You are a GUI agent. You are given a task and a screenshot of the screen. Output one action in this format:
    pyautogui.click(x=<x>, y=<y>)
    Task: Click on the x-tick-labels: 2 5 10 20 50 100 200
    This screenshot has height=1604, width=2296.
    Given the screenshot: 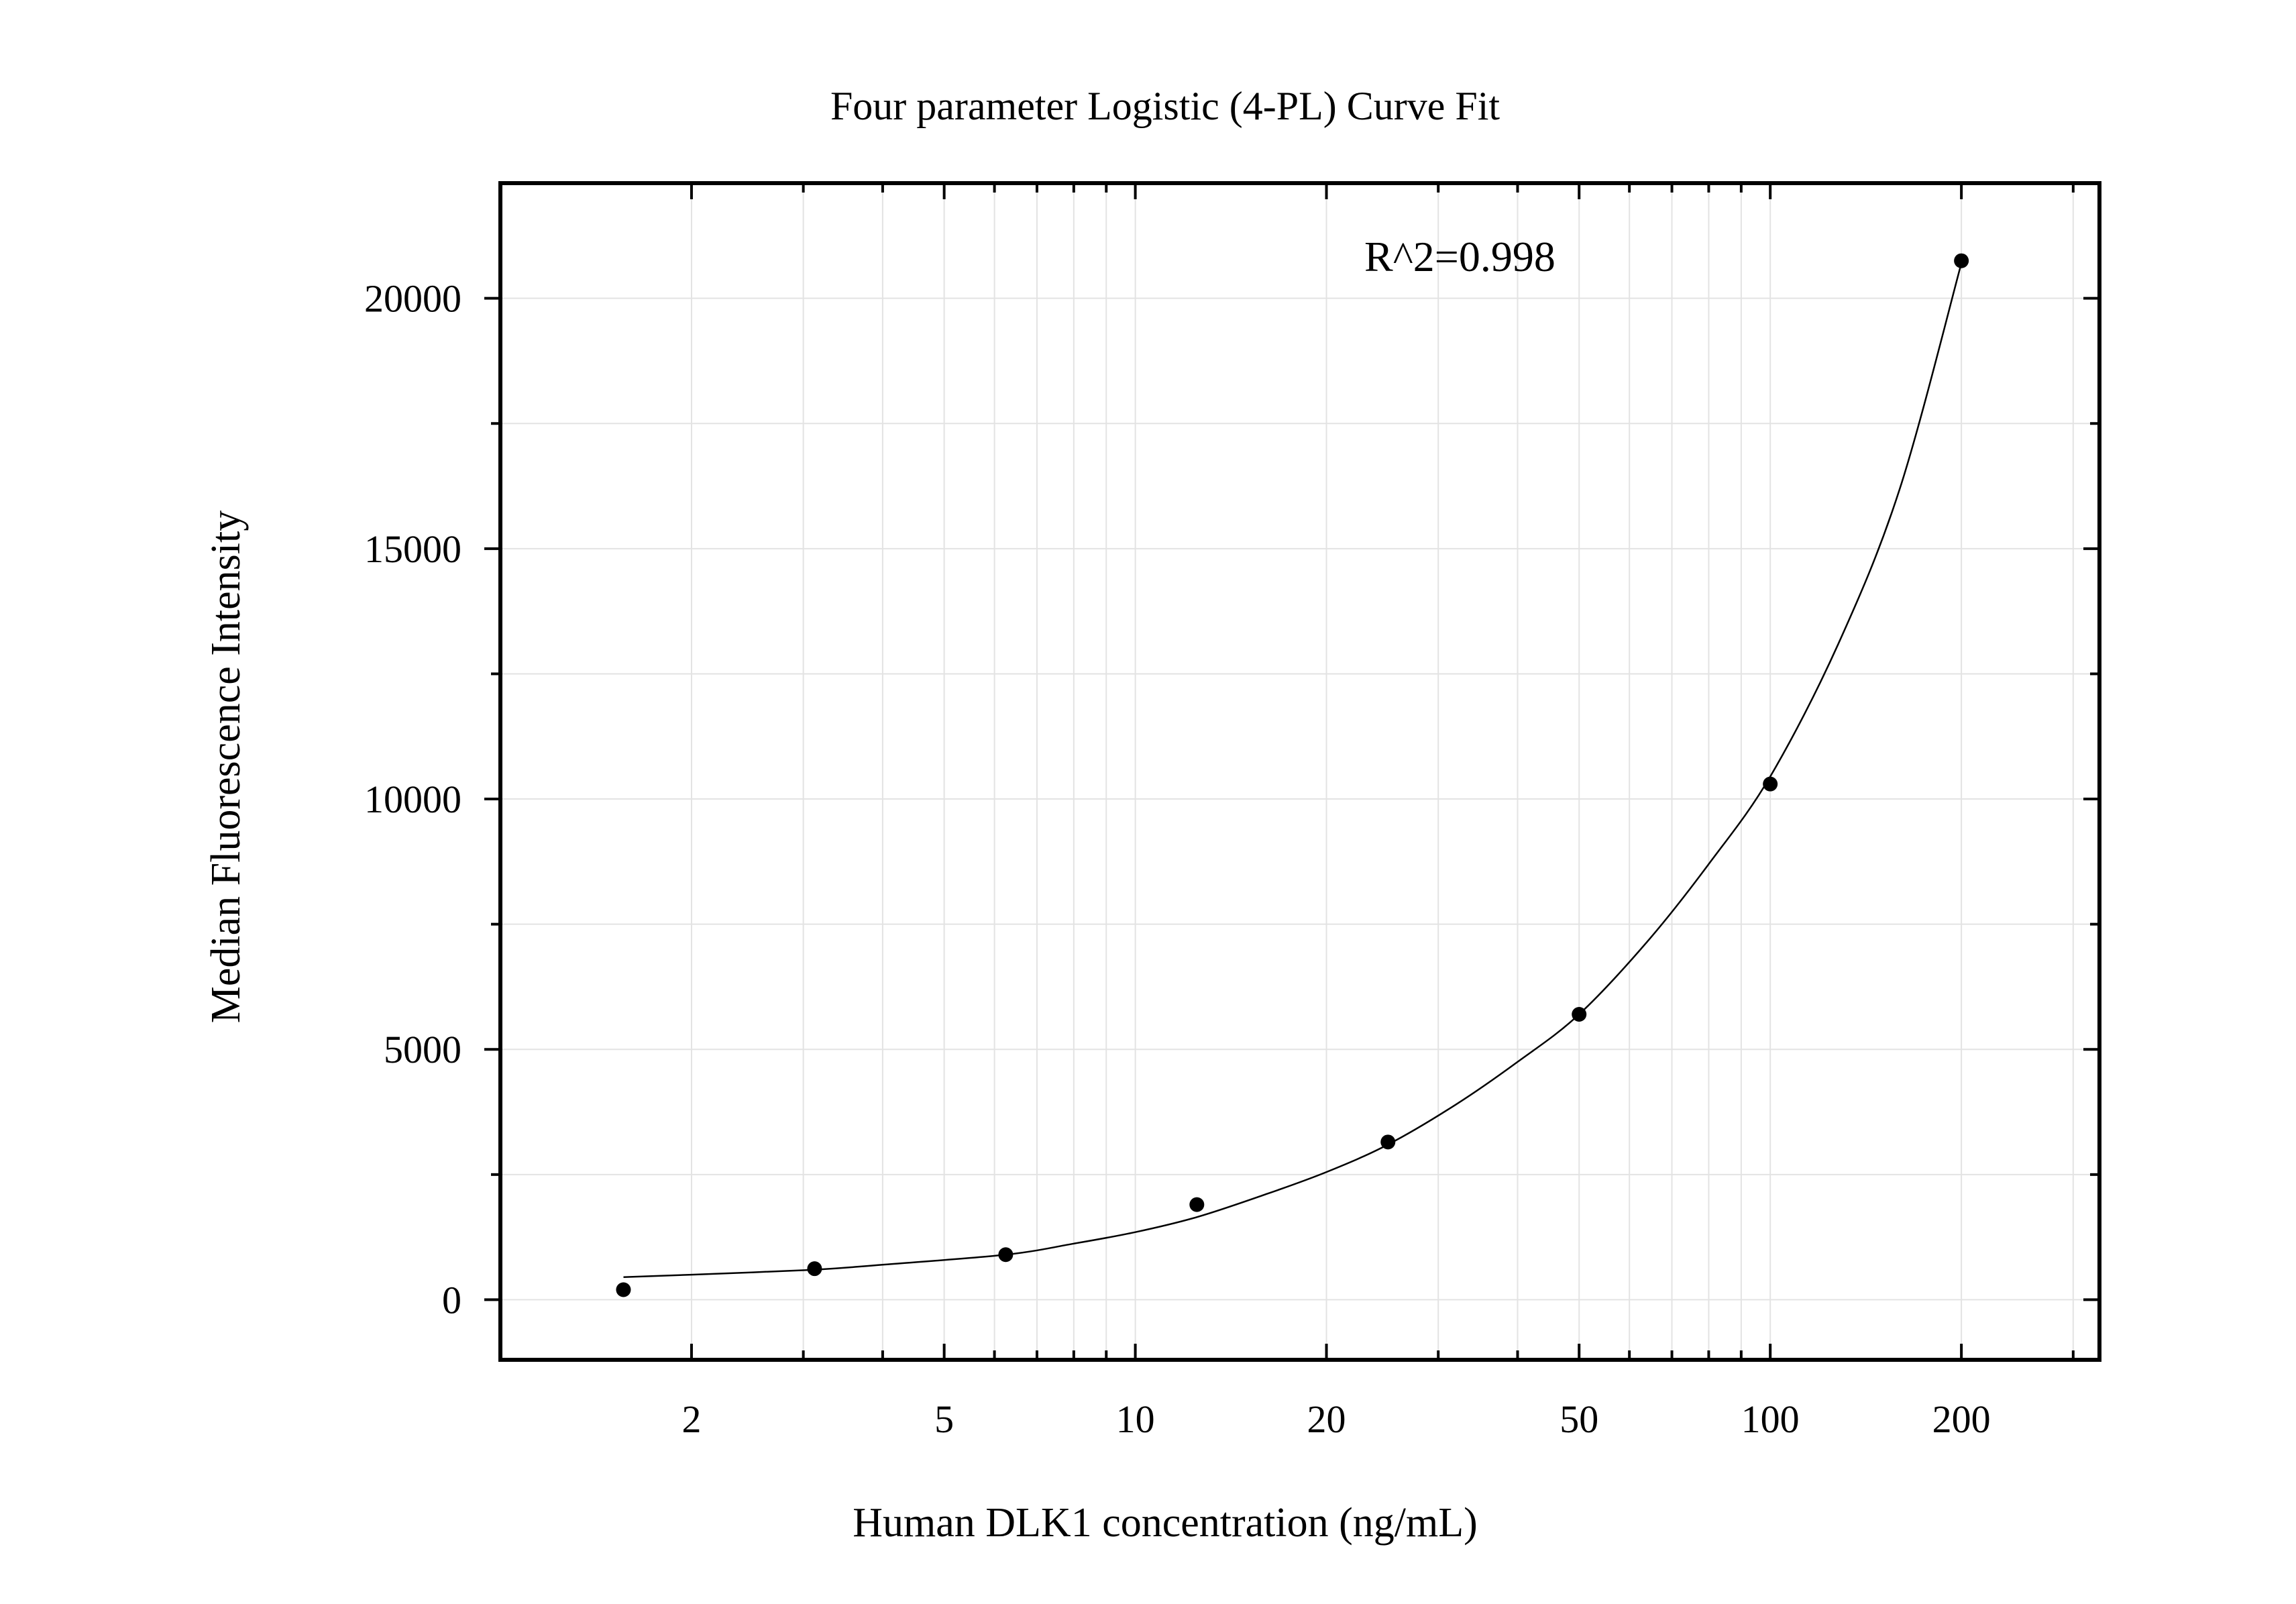 What is the action you would take?
    pyautogui.click(x=1335, y=1419)
    